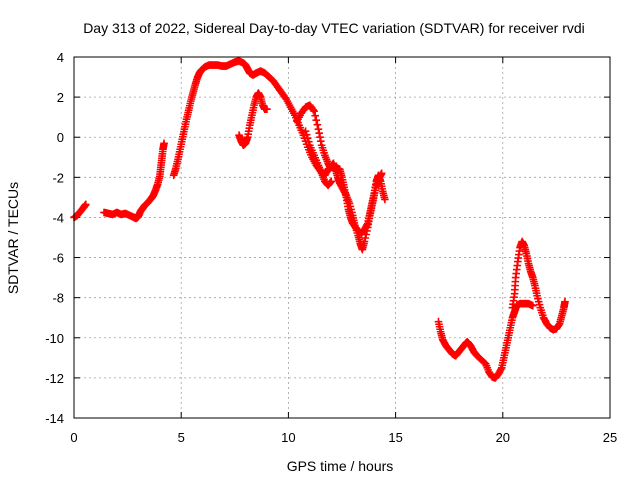 The width and height of the screenshot is (640, 480). Describe the element at coordinates (60, 137) in the screenshot. I see `y-tick-label: 0` at that location.